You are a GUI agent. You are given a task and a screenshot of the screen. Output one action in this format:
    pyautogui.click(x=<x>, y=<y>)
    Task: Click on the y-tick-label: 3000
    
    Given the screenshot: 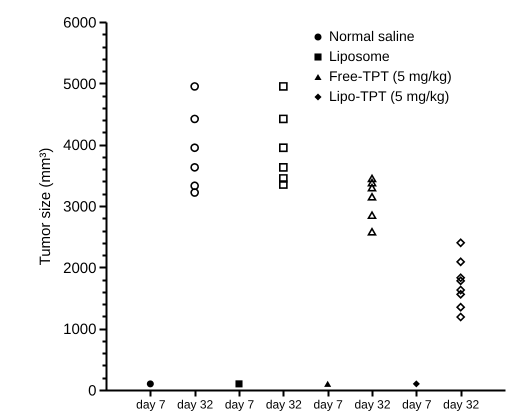 What is the action you would take?
    pyautogui.click(x=79, y=207)
    